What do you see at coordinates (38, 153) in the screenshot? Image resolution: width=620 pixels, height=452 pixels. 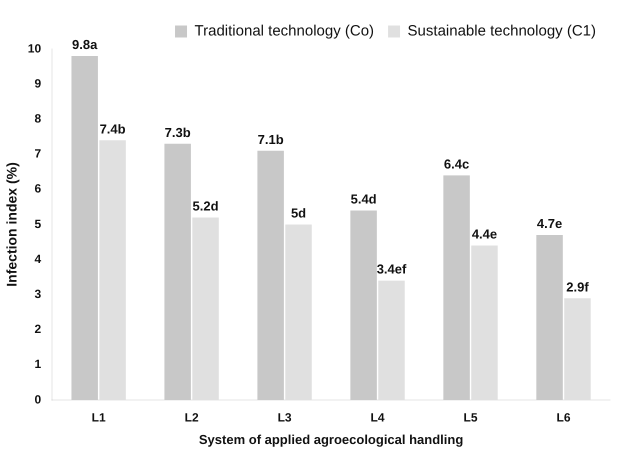 I see `y-tick-label: 7` at bounding box center [38, 153].